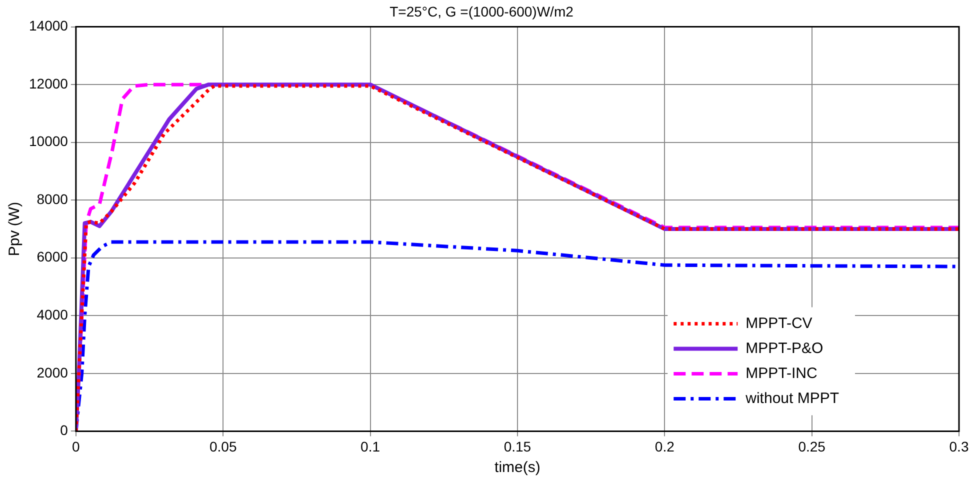  Describe the element at coordinates (52, 256) in the screenshot. I see `y-tick-label: 6000` at that location.